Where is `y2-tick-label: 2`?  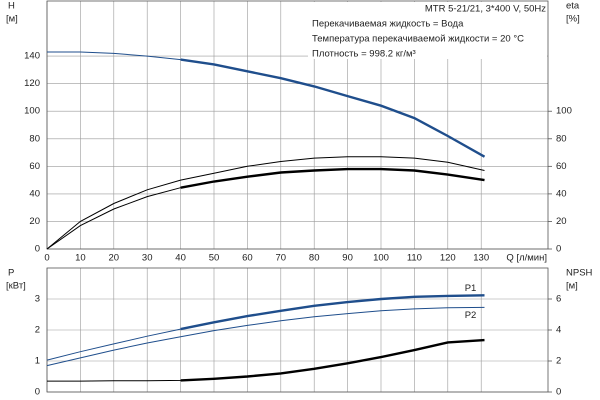 y2-tick-label: 2 is located at coordinates (558, 361).